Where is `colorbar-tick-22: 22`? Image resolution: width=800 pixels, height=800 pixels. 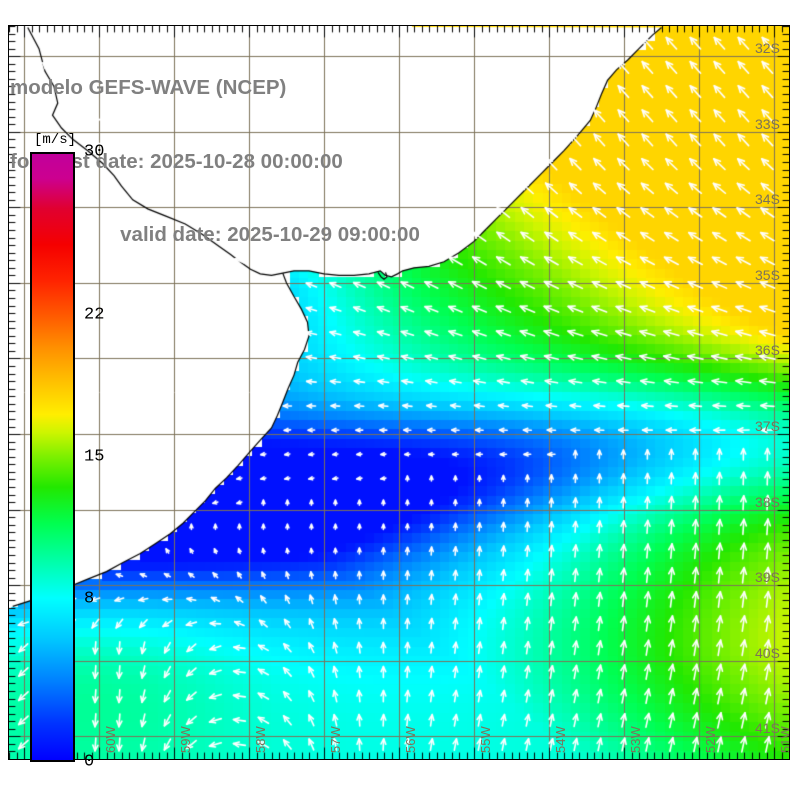
colorbar-tick-22: 22 is located at coordinates (94, 315).